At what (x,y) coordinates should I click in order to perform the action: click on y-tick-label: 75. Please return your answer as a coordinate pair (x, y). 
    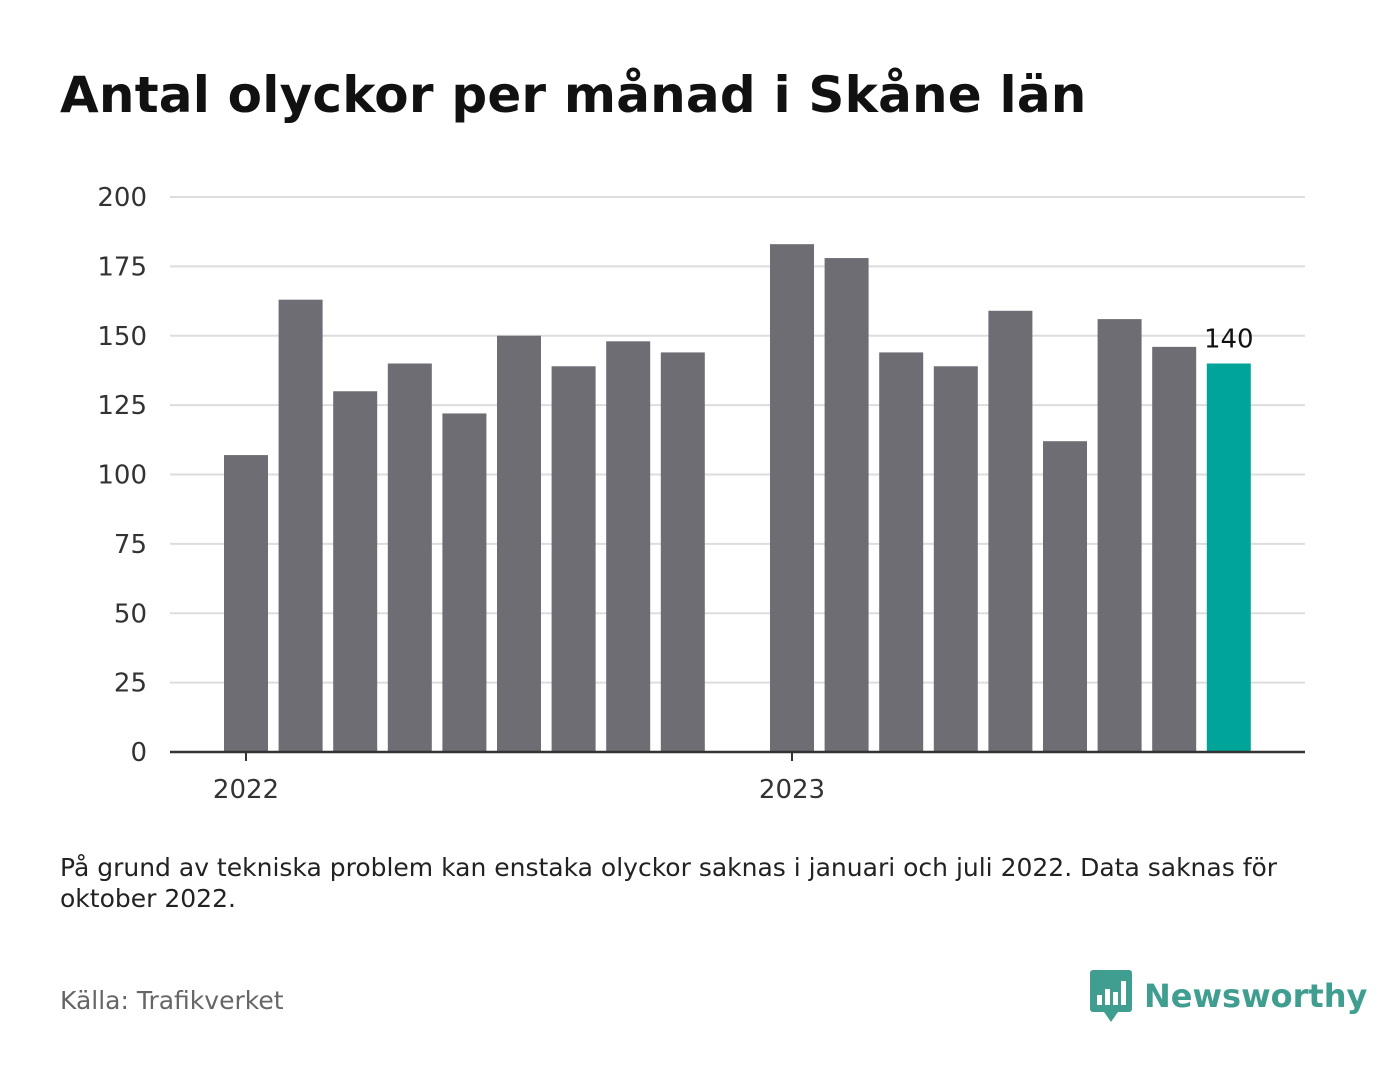
    Looking at the image, I should click on (130, 545).